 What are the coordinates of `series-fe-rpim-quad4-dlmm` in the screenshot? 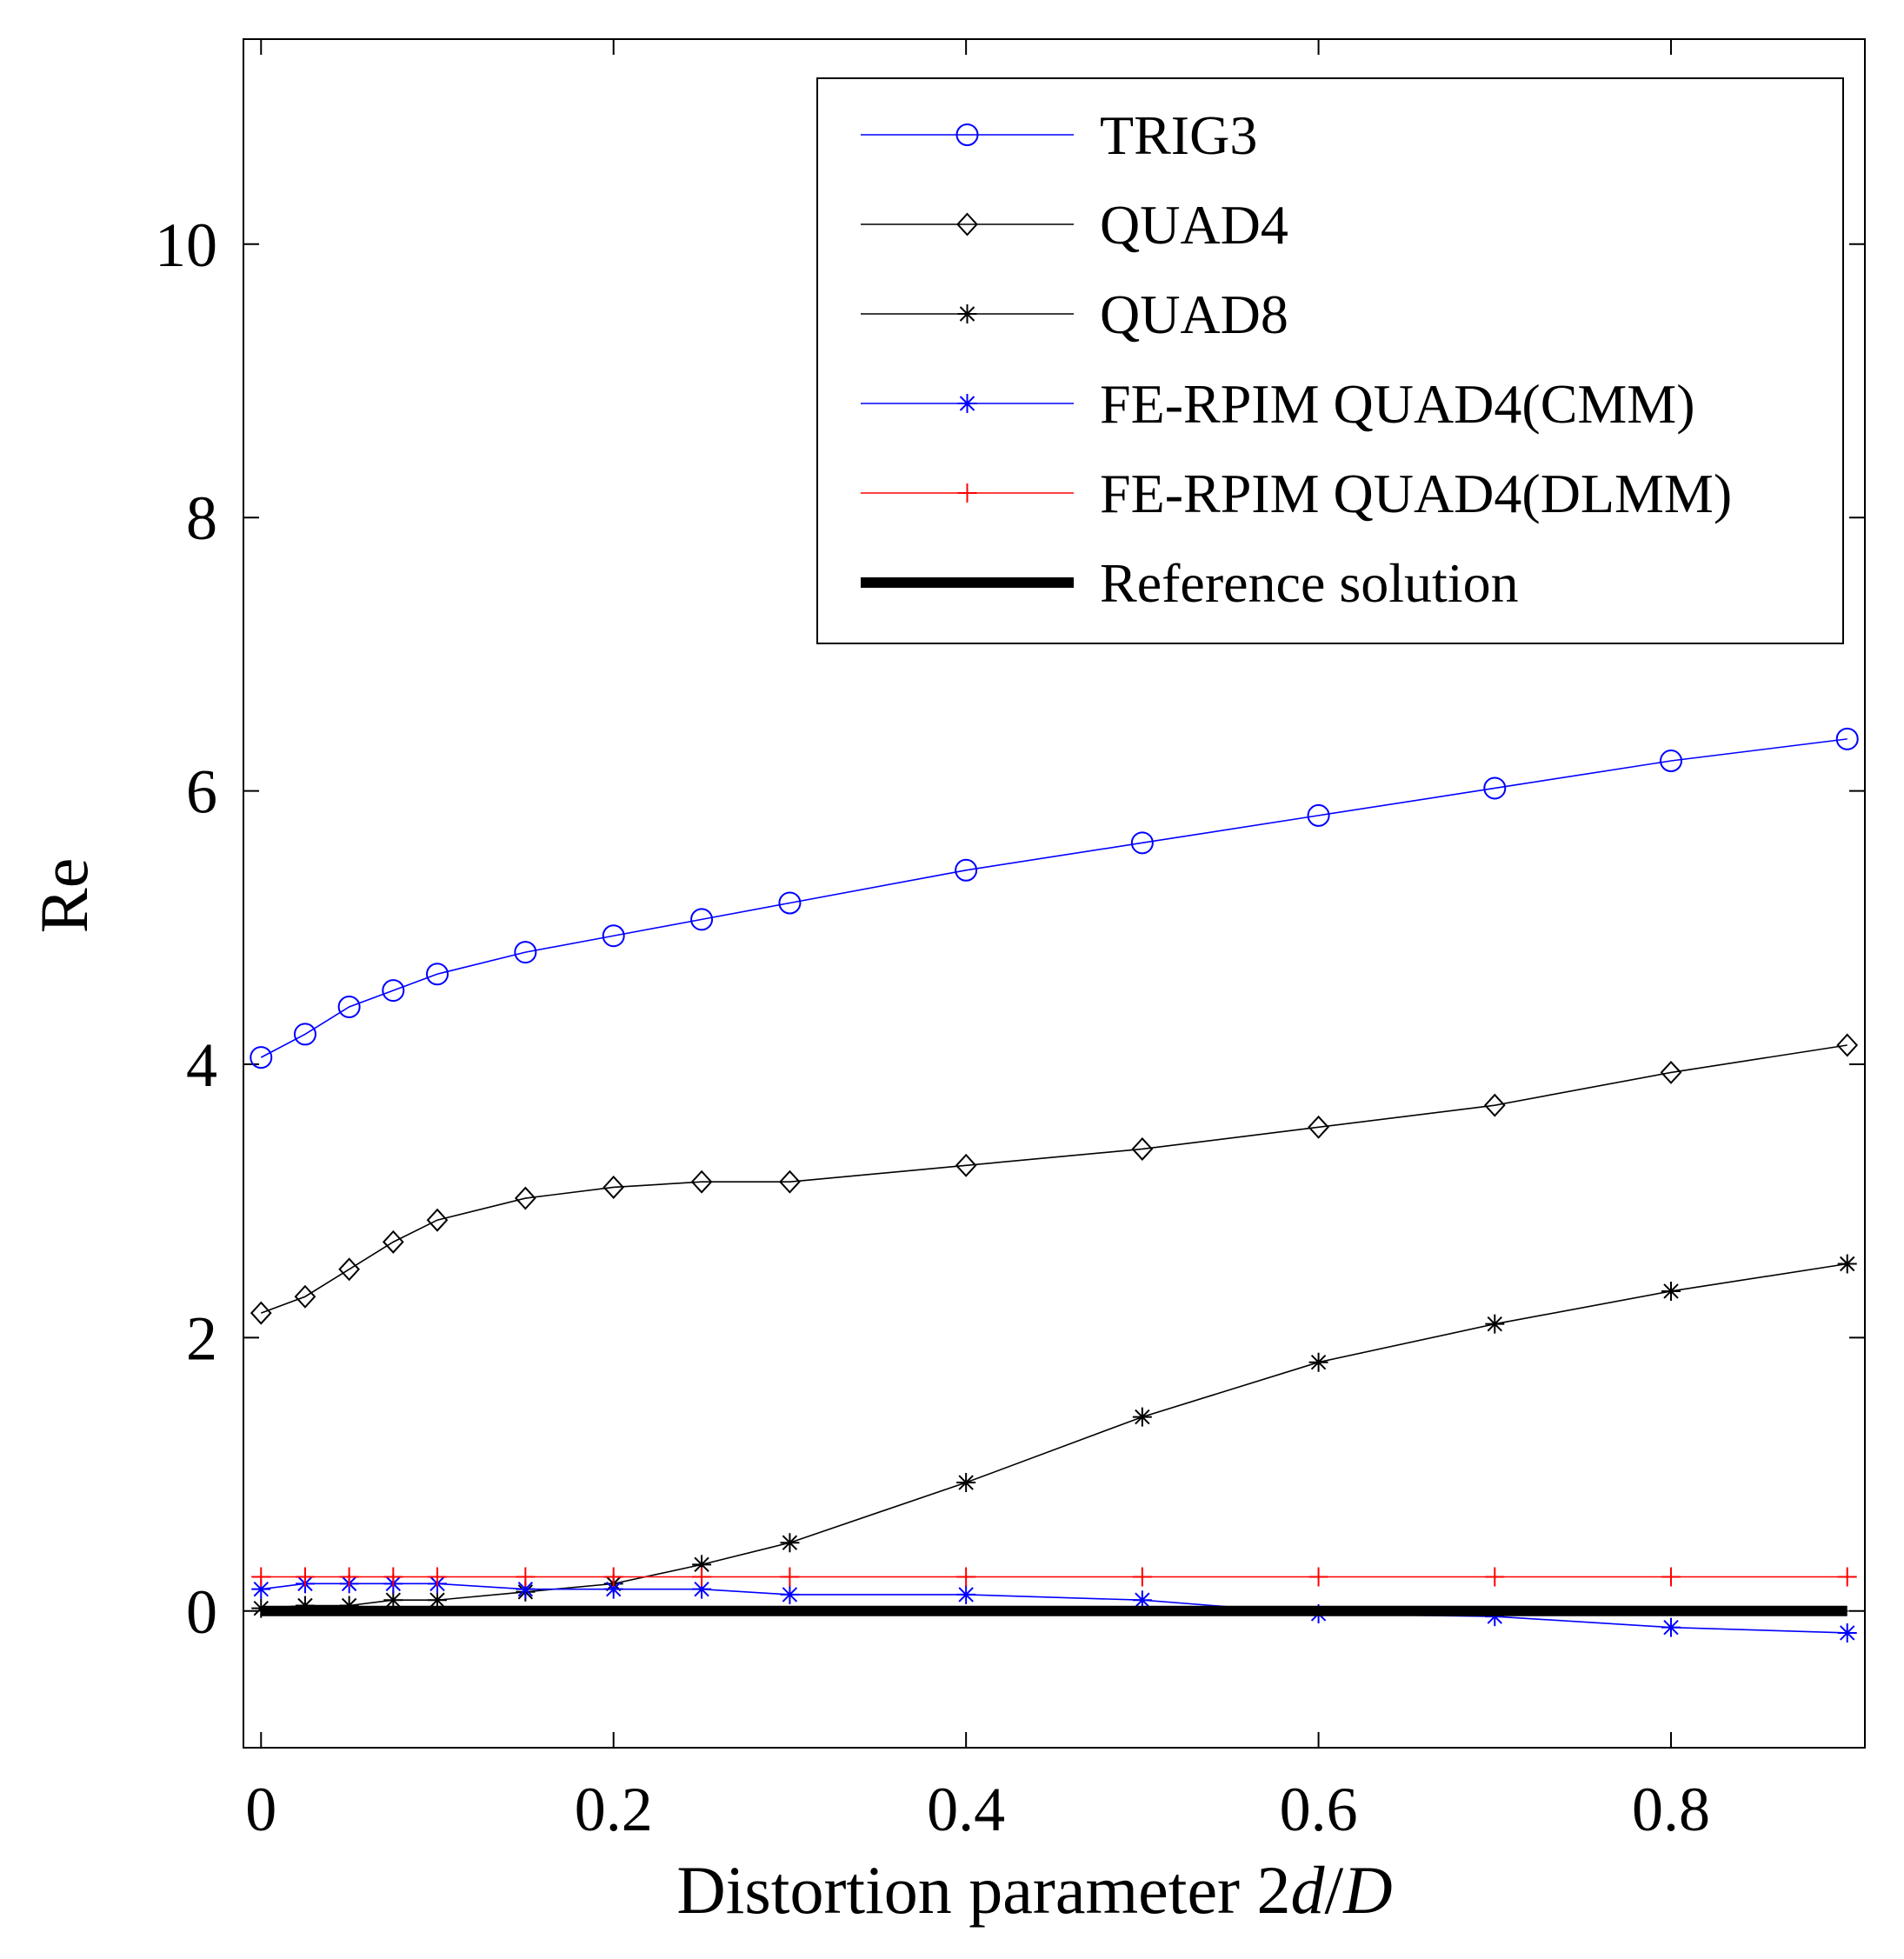 It's located at (1054, 1577).